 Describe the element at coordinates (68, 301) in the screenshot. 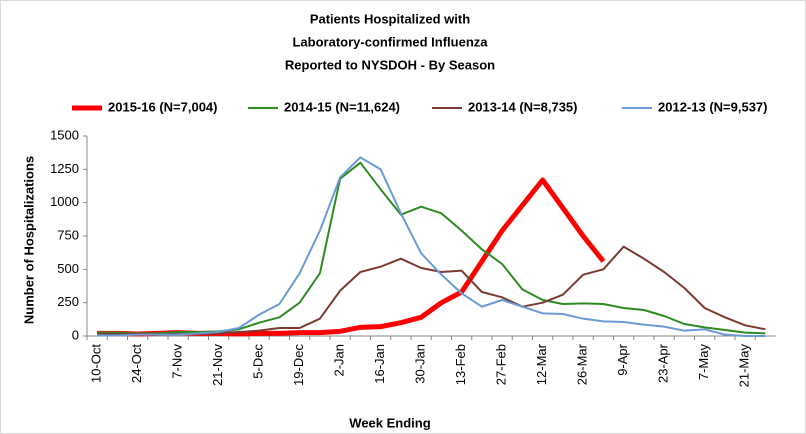

I see `y-tick-label: 250` at that location.